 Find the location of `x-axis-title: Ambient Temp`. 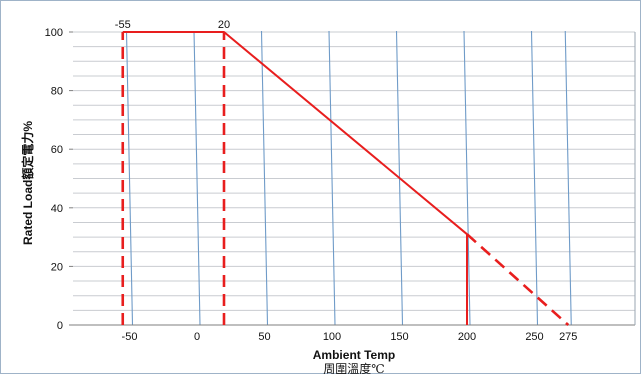

x-axis-title: Ambient Temp is located at coordinates (354, 355).